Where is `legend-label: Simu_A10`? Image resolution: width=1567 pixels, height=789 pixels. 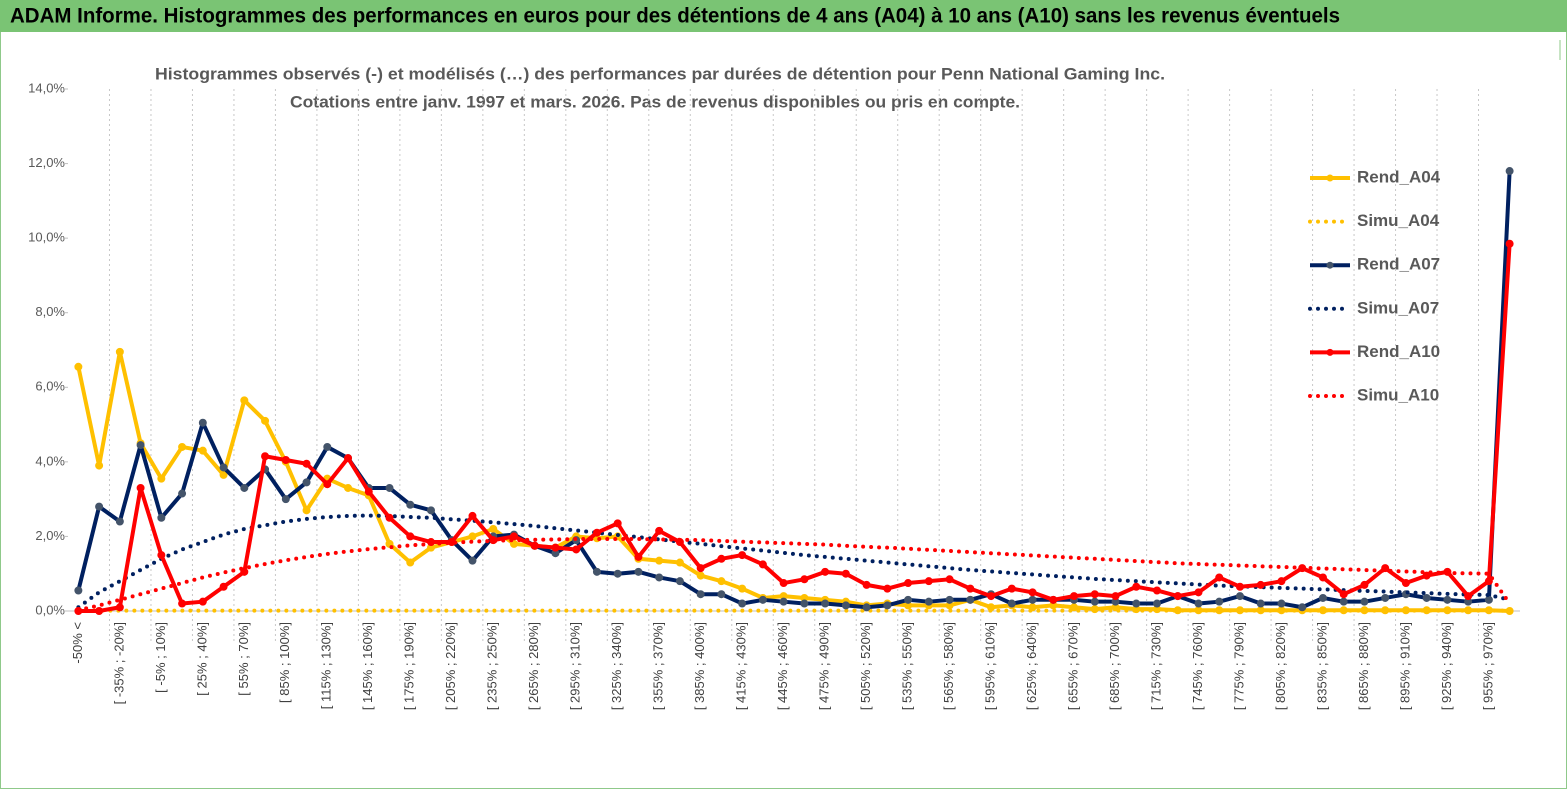 legend-label: Simu_A10 is located at coordinates (1398, 394).